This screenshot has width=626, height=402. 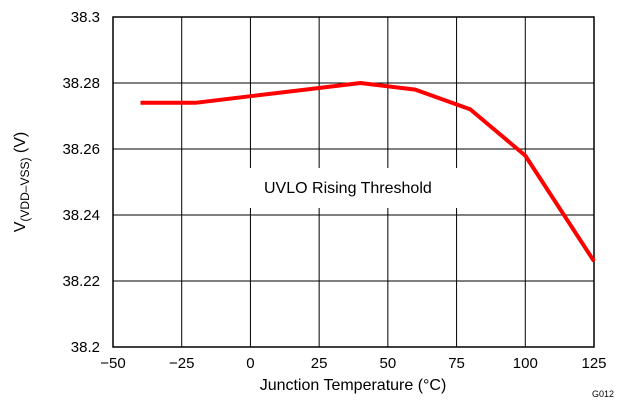 What do you see at coordinates (25, 190) in the screenshot?
I see `y-axis-label-subscript: (VDD–VSS)` at bounding box center [25, 190].